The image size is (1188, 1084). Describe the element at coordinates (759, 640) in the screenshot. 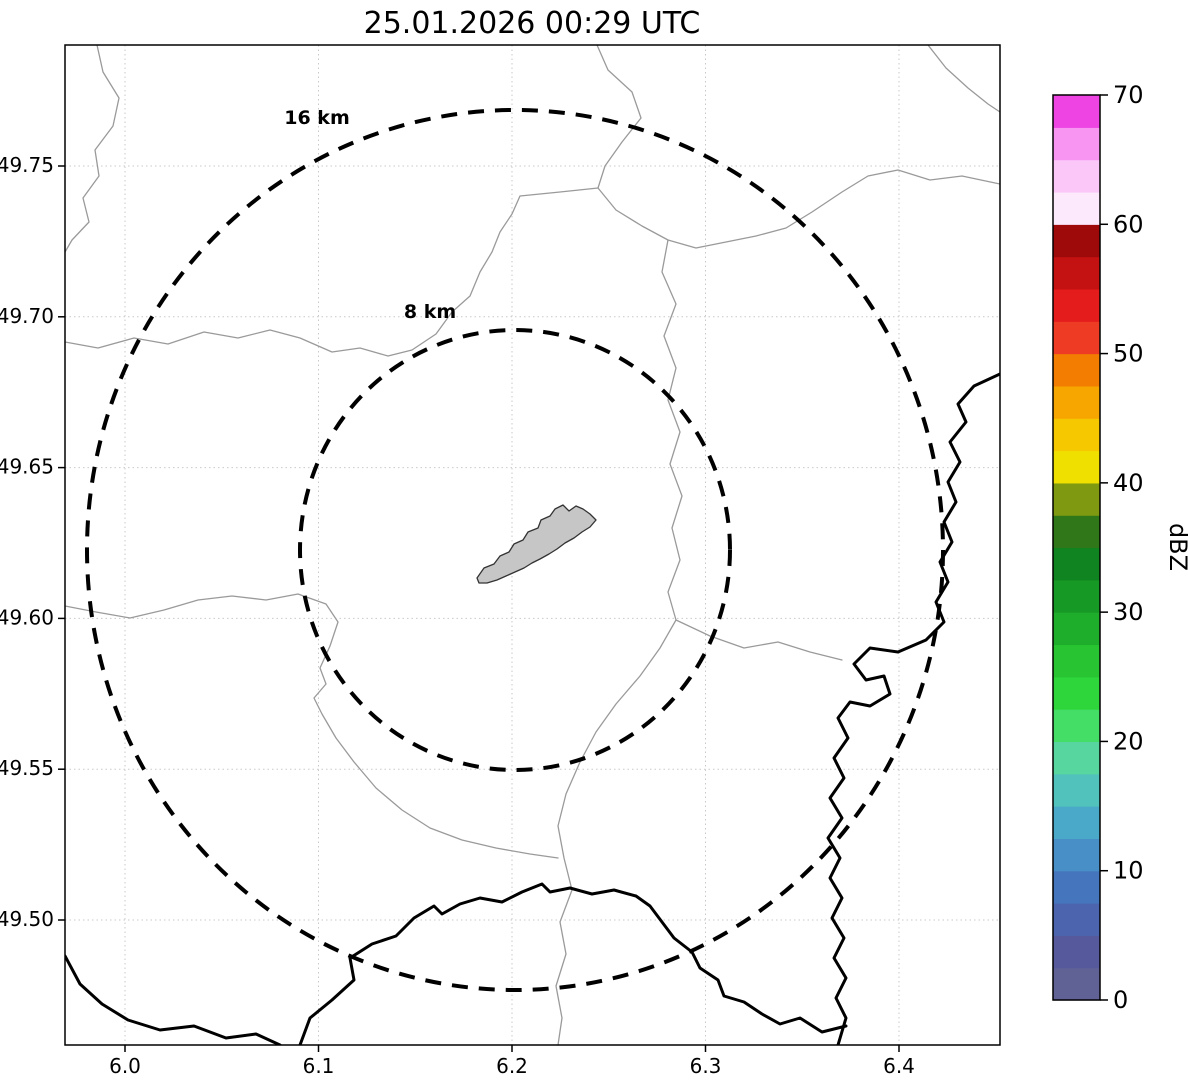

I see `river-line-east` at that location.